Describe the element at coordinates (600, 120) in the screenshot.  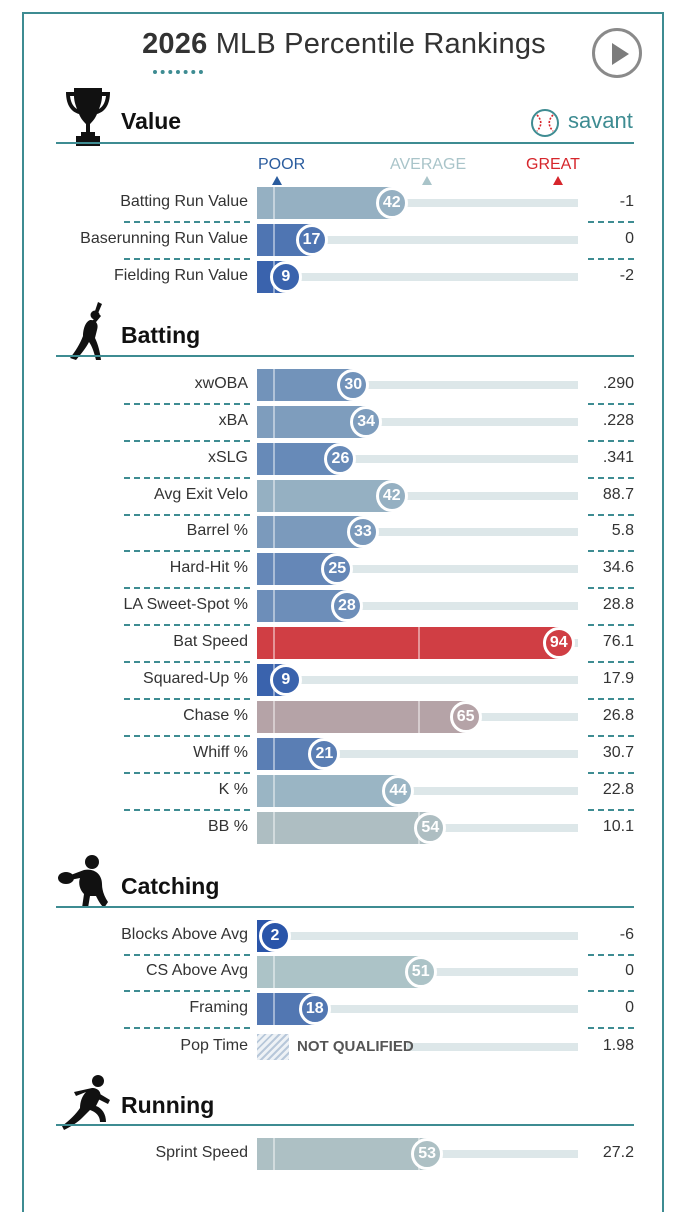
I see `savant-text: savant` at that location.